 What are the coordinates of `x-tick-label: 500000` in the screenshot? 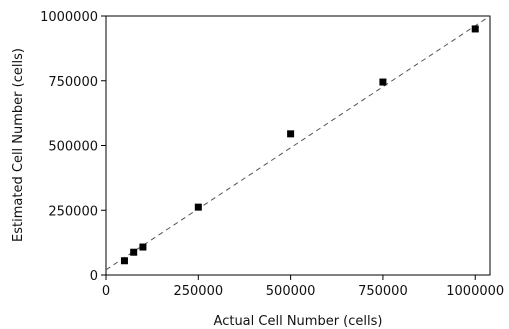 It's located at (291, 291).